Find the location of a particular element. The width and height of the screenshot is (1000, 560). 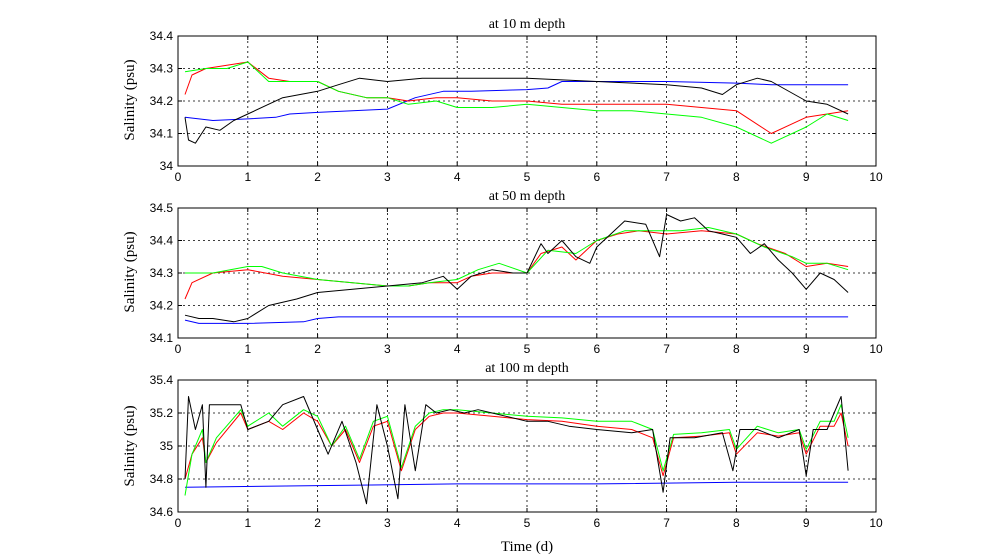

y-tick-label: 35 is located at coordinates (167, 446).